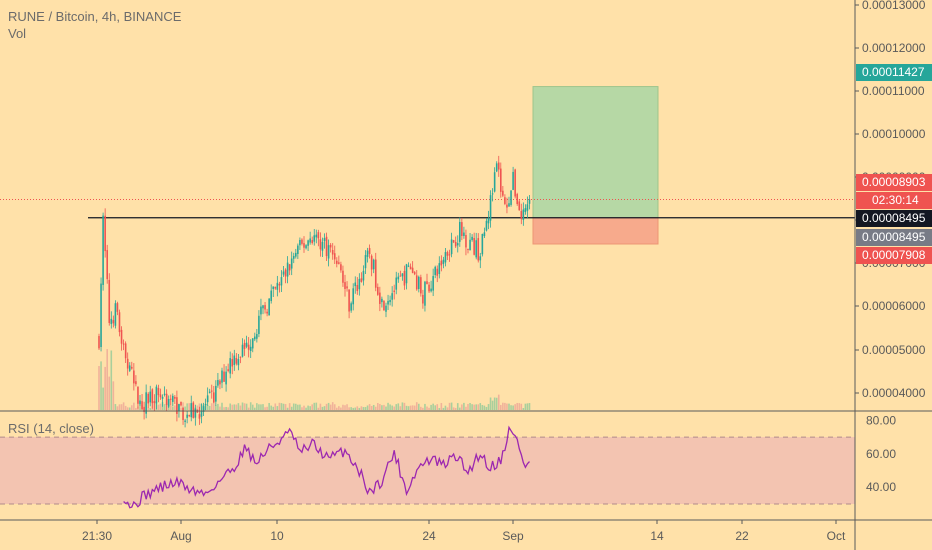 Image resolution: width=932 pixels, height=550 pixels. I want to click on long-position-tool, so click(595, 165).